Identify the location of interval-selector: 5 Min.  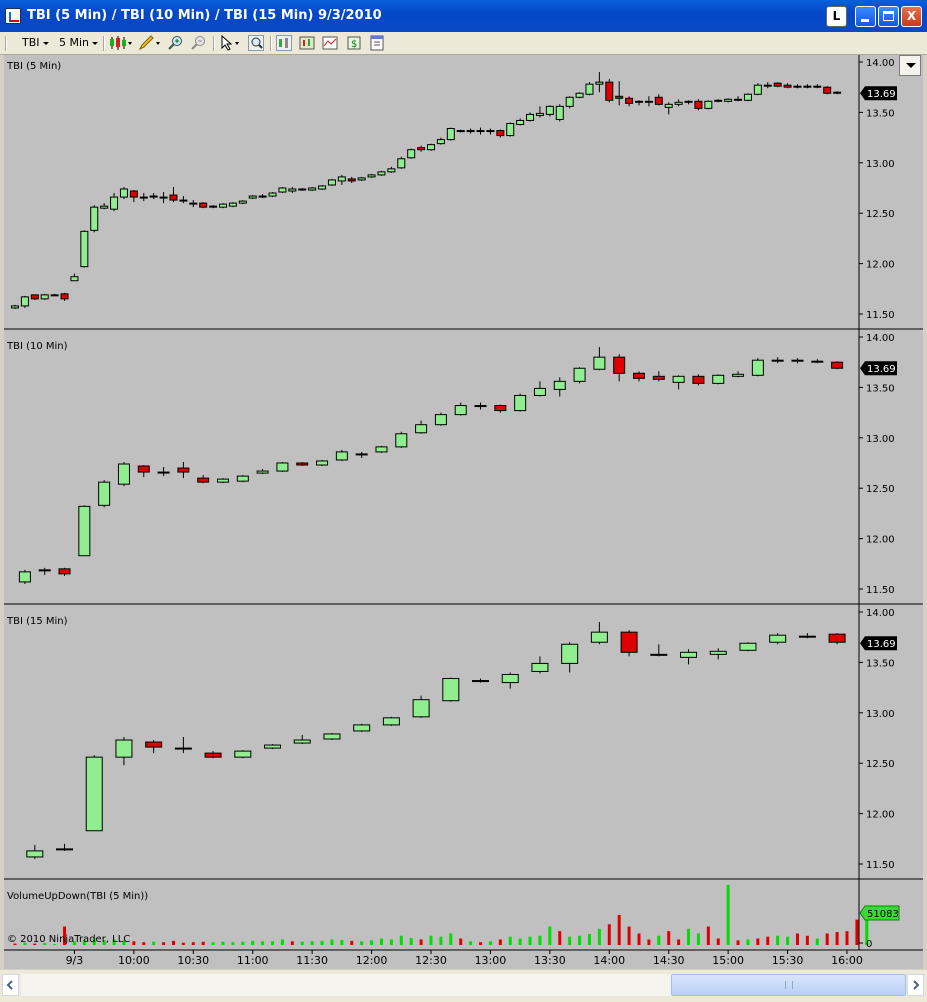
(79, 43).